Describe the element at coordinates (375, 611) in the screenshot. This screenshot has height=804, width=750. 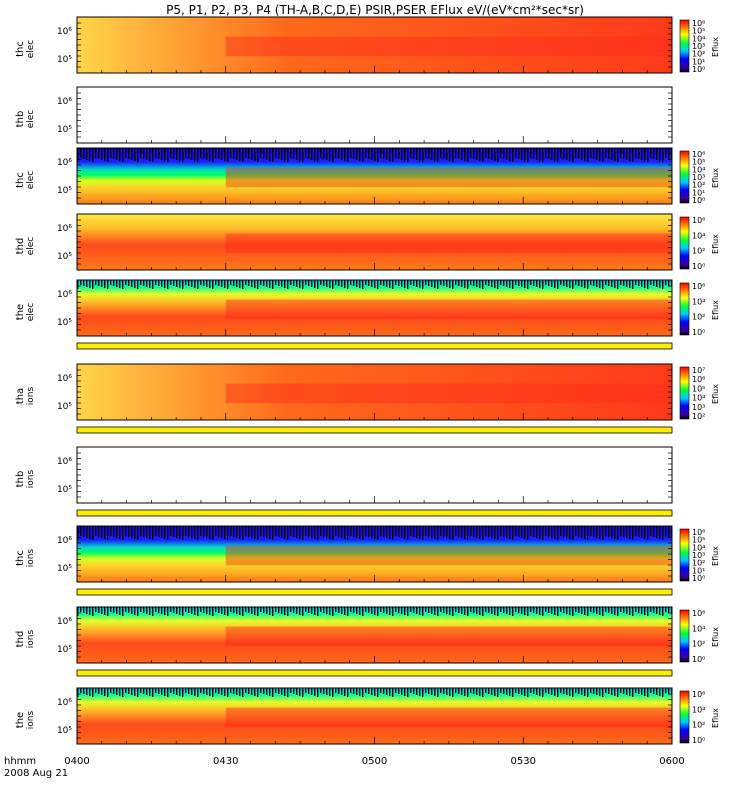
I see `noise-strip` at that location.